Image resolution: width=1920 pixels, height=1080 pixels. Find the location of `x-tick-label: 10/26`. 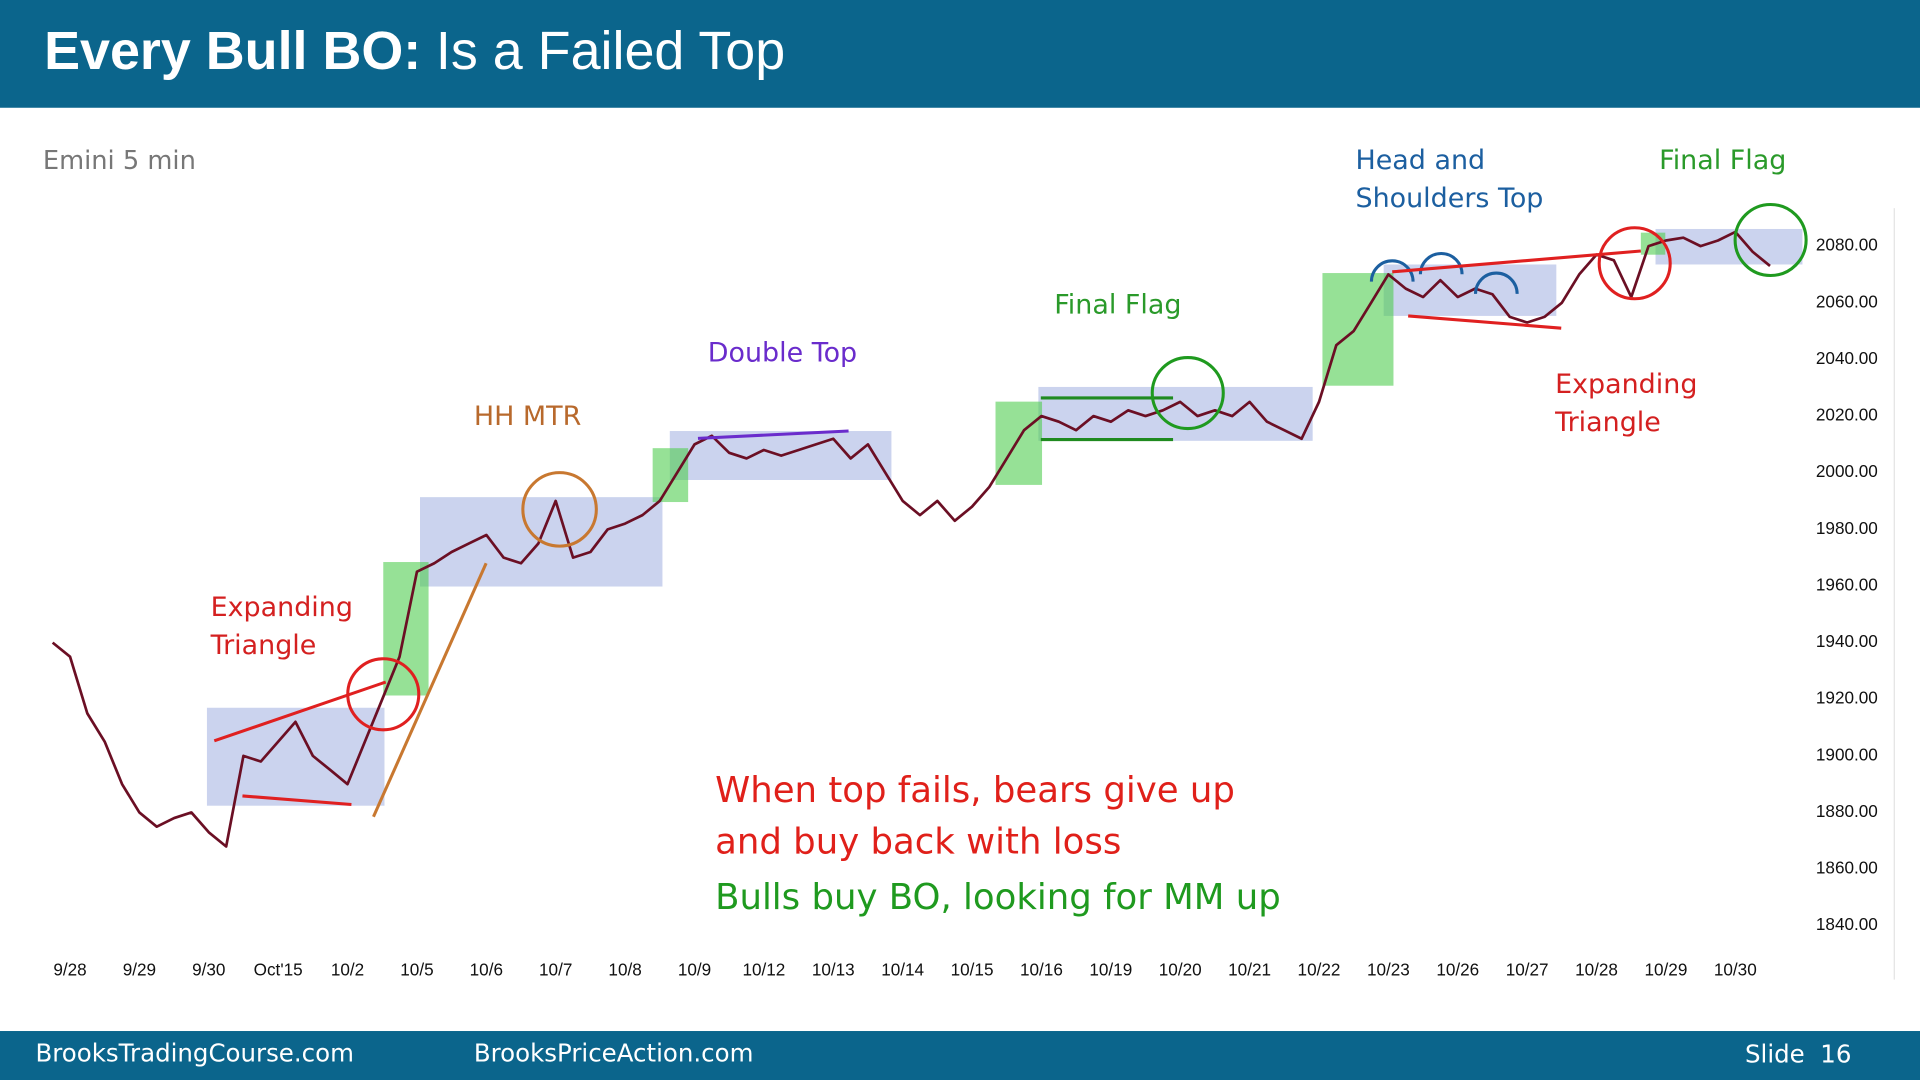

x-tick-label: 10/26 is located at coordinates (1457, 970).